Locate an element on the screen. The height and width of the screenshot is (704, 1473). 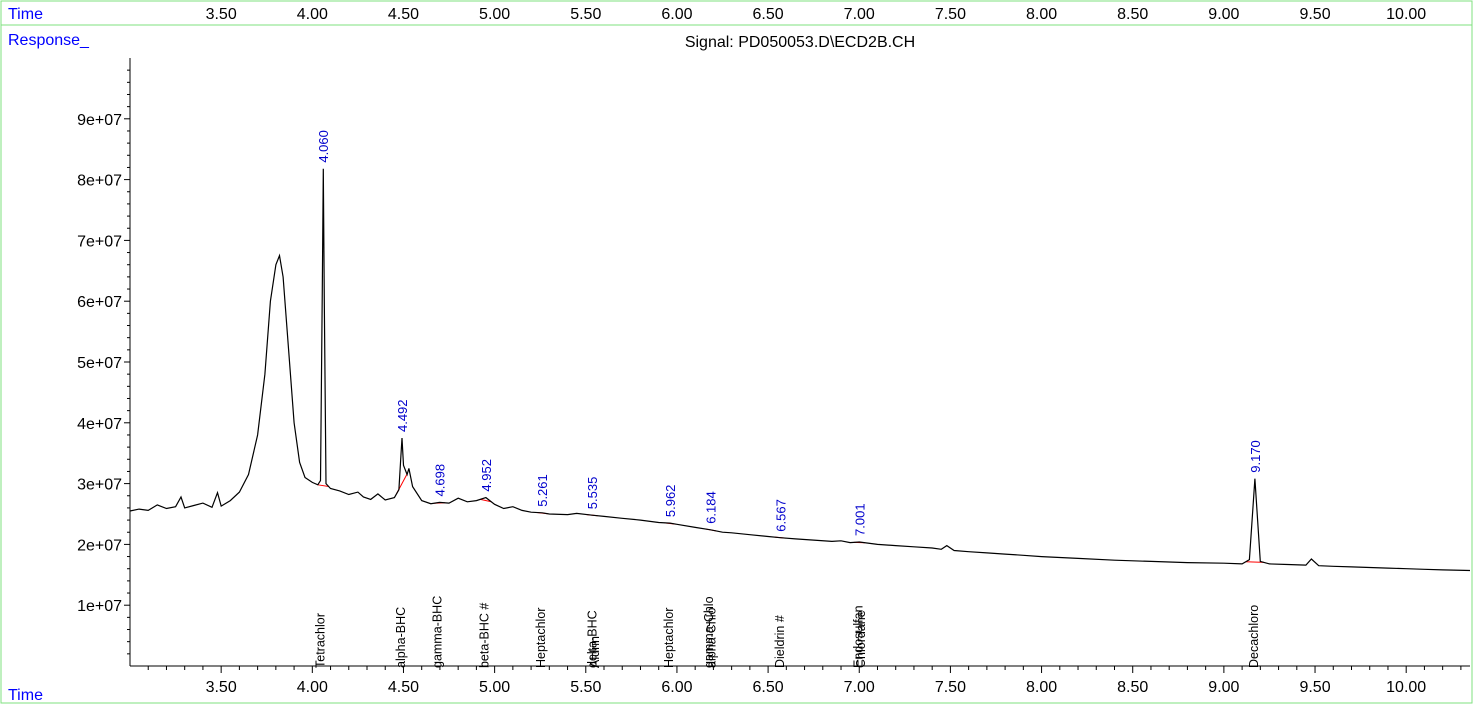
top-x-tick-label: 7.00 is located at coordinates (859, 14).